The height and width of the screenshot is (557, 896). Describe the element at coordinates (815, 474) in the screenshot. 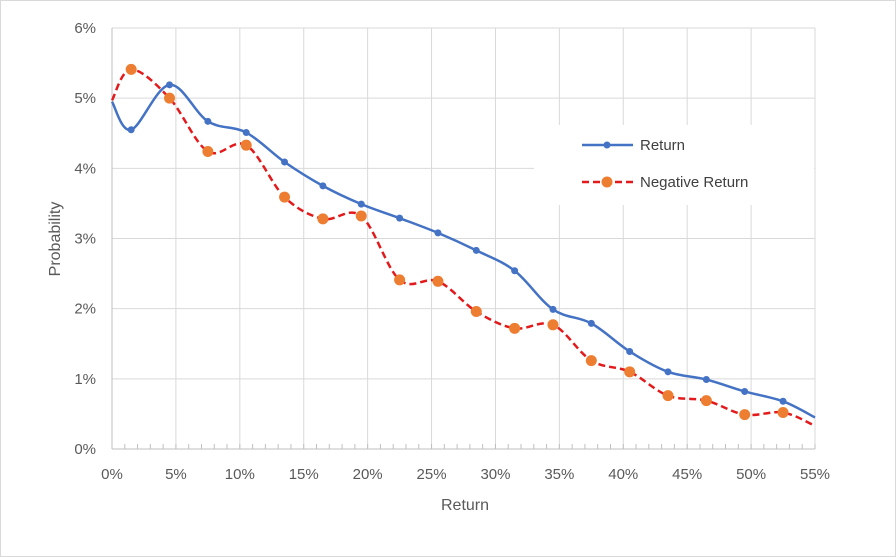

I see `x-tick-label: 55%` at that location.